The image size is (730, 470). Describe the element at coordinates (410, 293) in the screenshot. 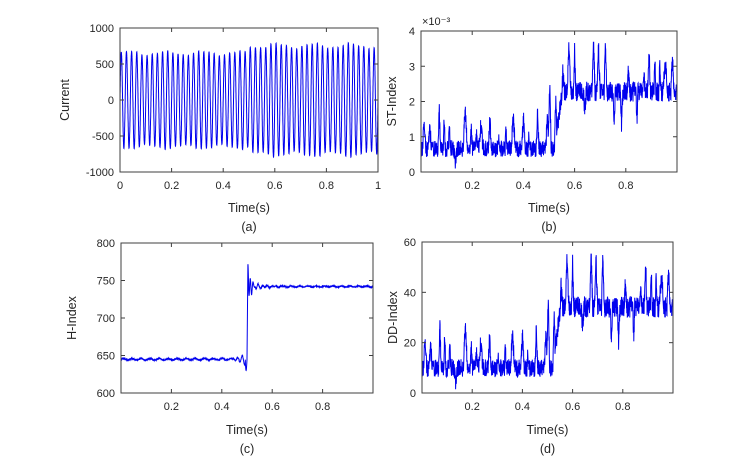

I see `subplot-d-y-tick-label: 40` at that location.